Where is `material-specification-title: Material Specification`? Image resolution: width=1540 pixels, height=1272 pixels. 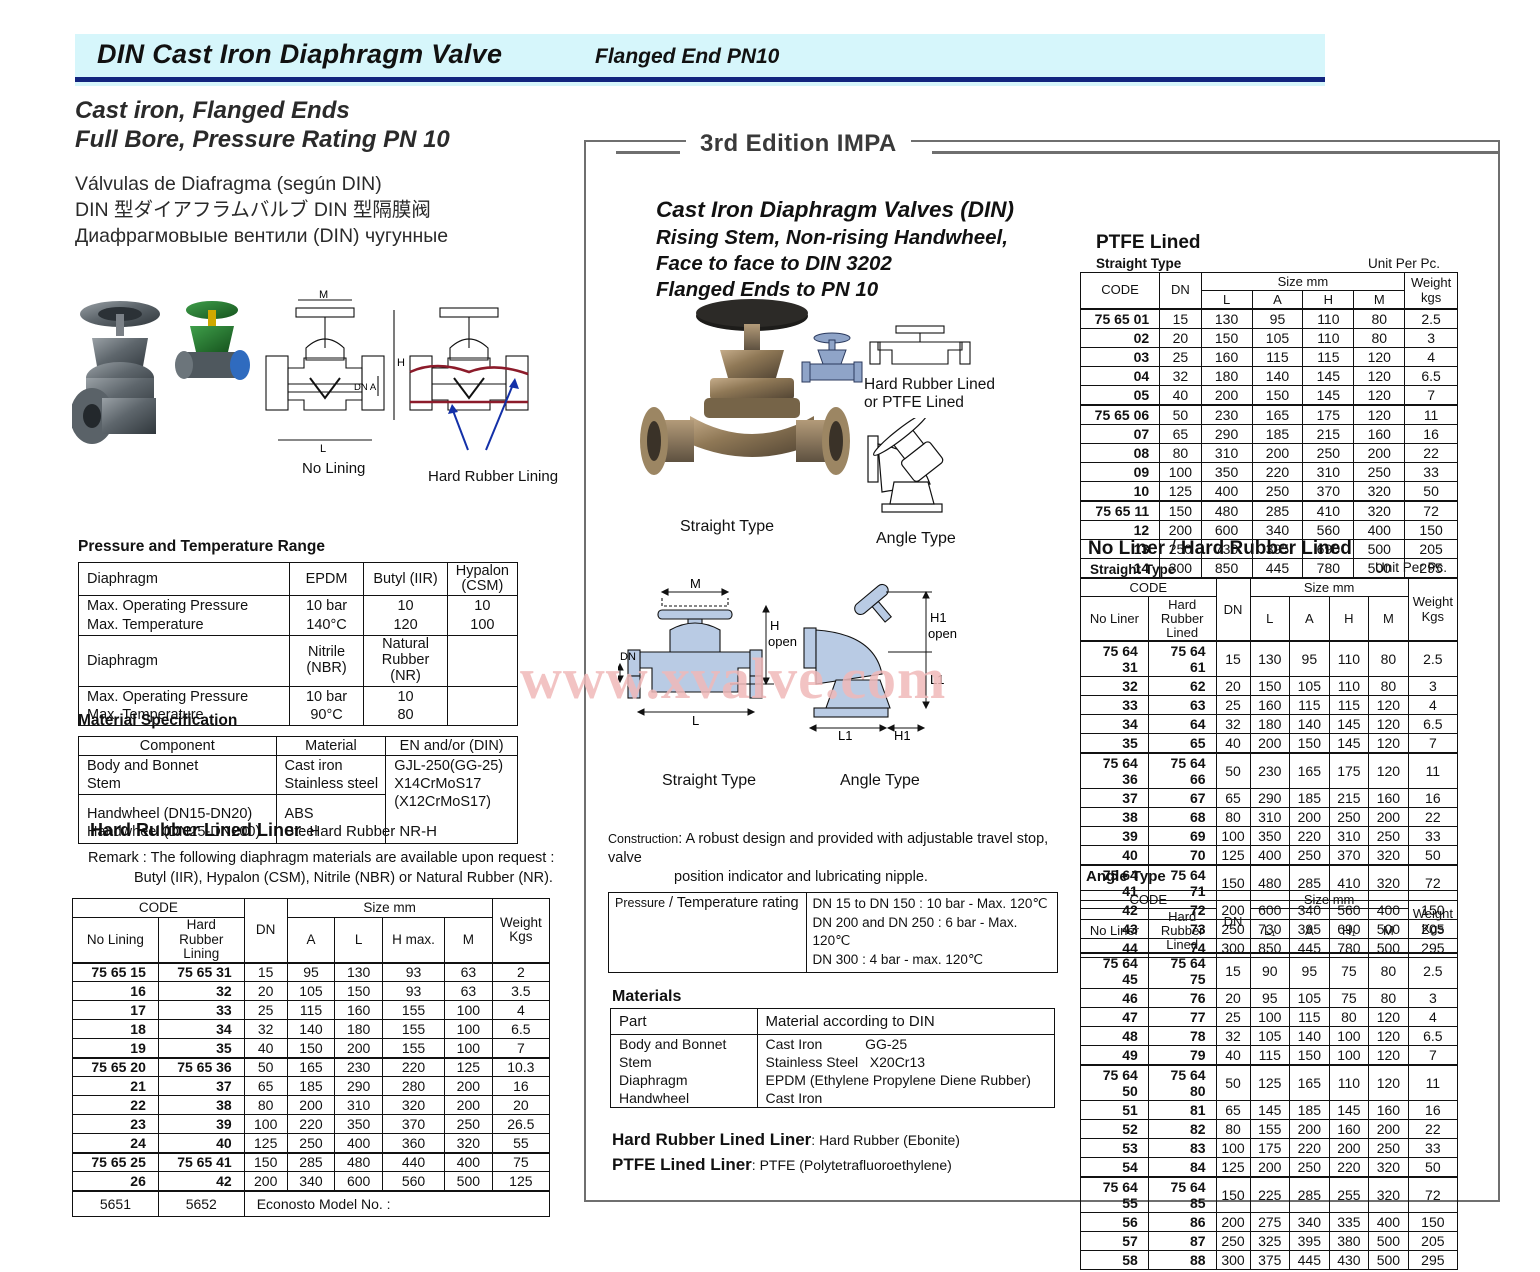 material-specification-title: Material Specification is located at coordinates (158, 720).